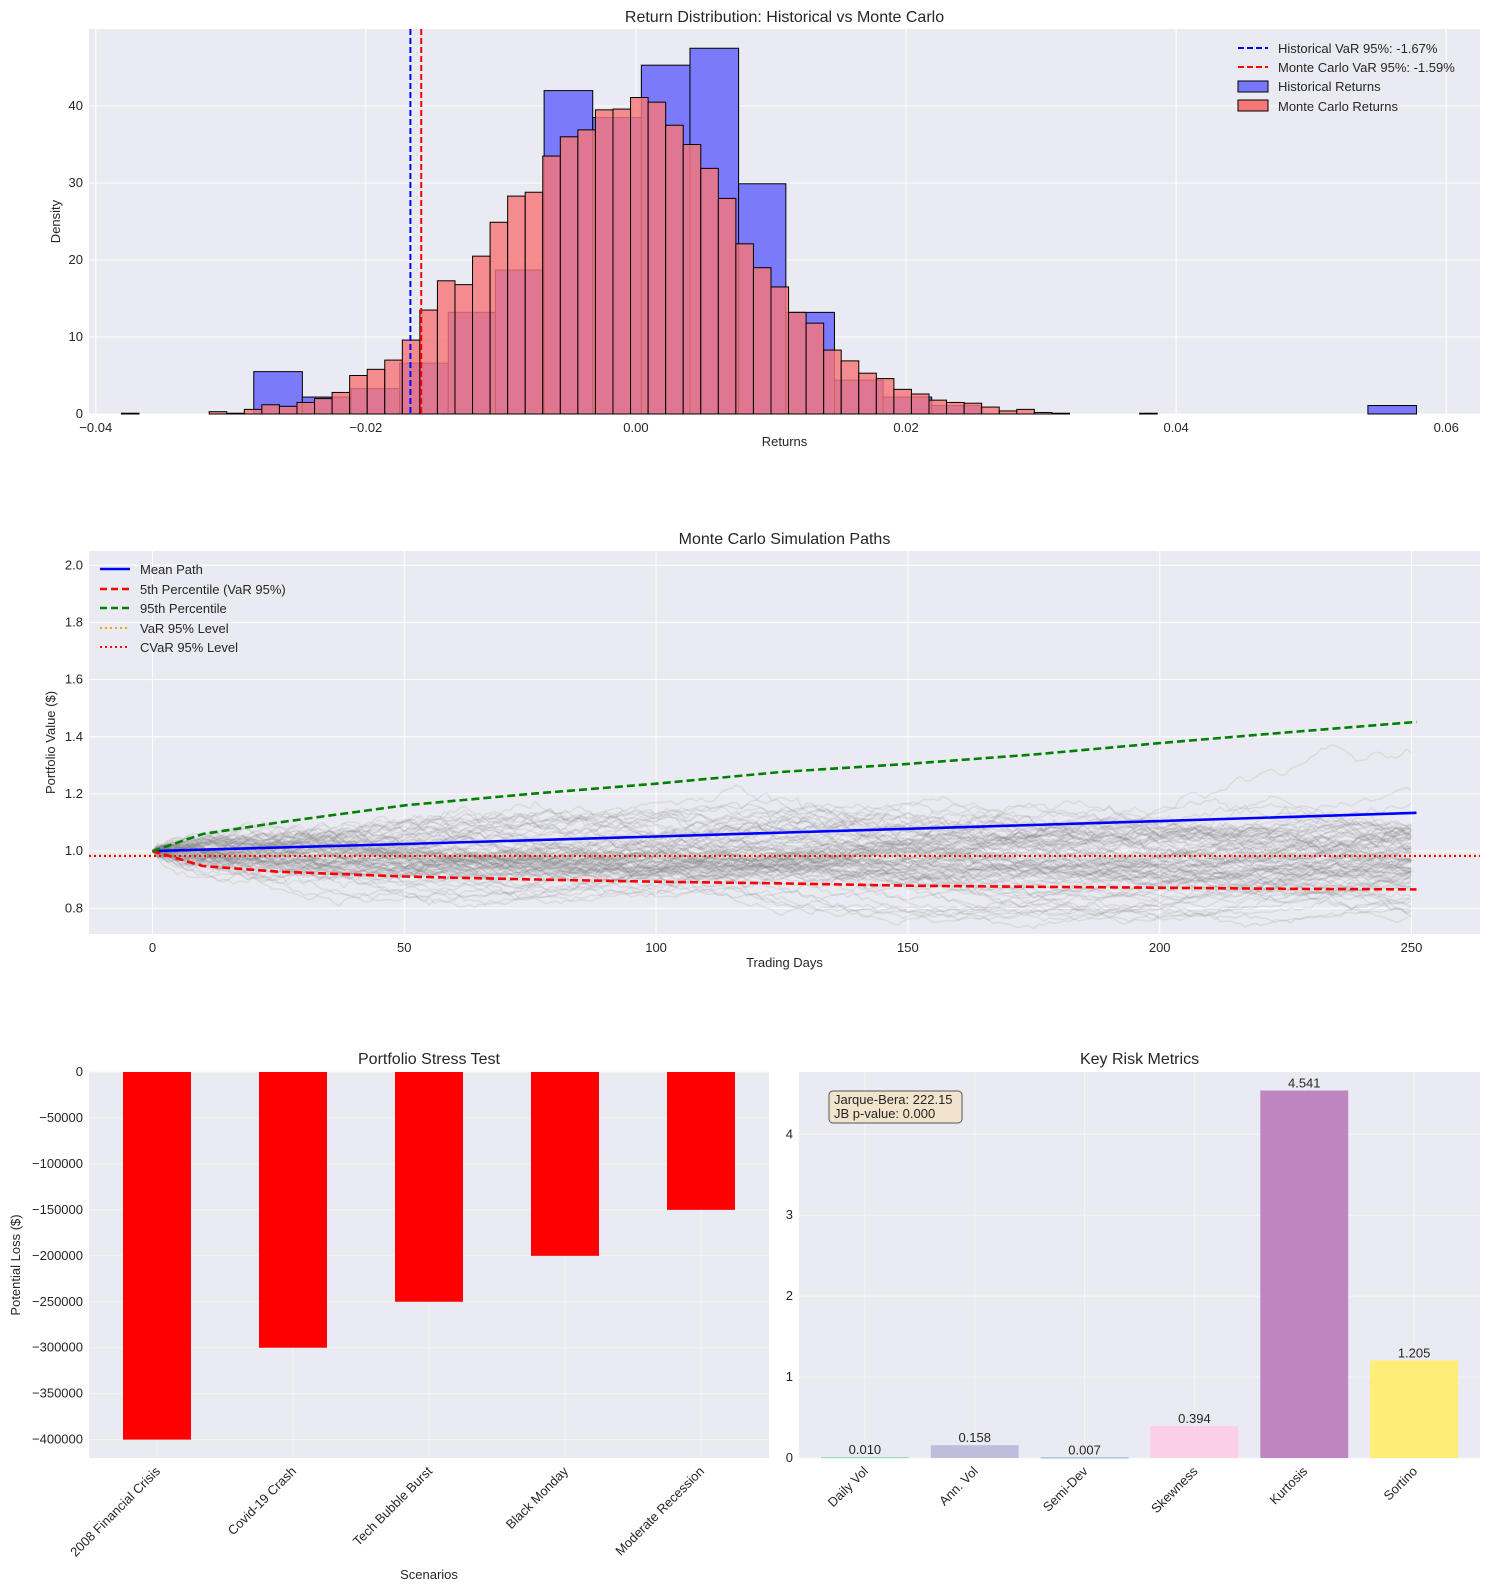 The image size is (1489, 1590). Describe the element at coordinates (79, 1071) in the screenshot. I see `stress-y-tick-label: 0` at that location.